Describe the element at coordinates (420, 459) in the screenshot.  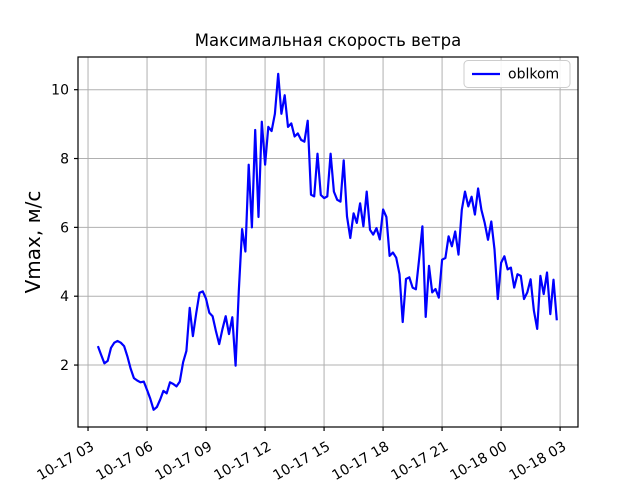
I see `x-tick-label: 10-17 21` at that location.